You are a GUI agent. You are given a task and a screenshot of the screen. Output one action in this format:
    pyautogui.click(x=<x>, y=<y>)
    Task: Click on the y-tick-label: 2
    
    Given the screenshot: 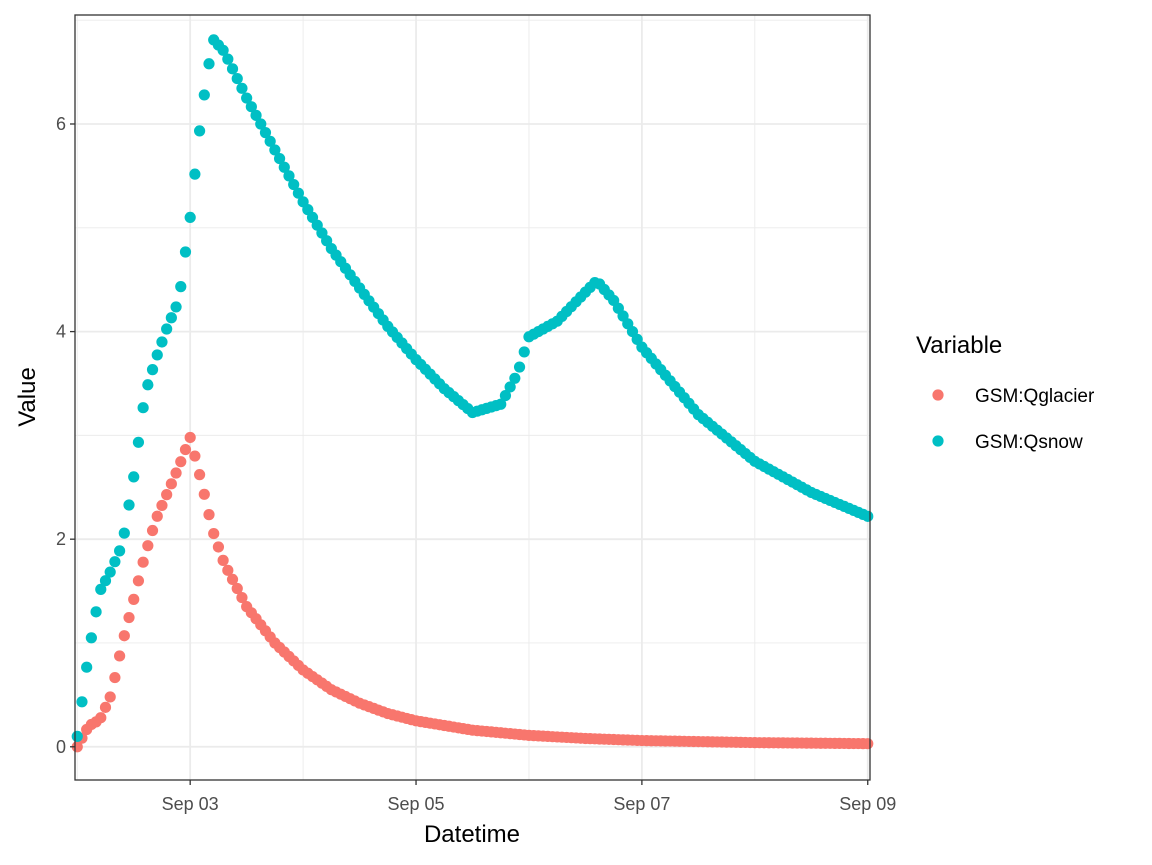 What is the action you would take?
    pyautogui.click(x=61, y=539)
    